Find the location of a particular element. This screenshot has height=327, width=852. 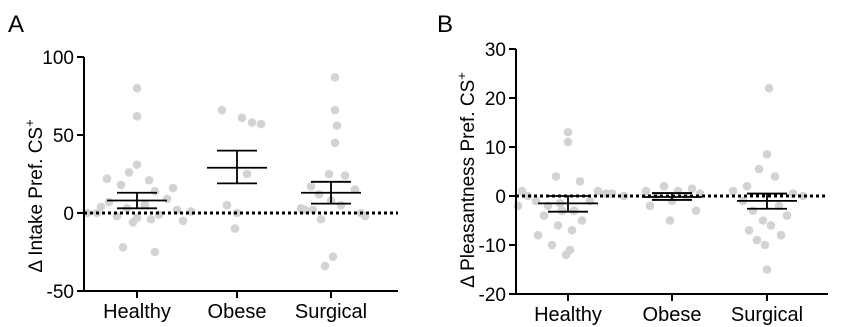

x-category-label-a: Healthy is located at coordinates (137, 312).